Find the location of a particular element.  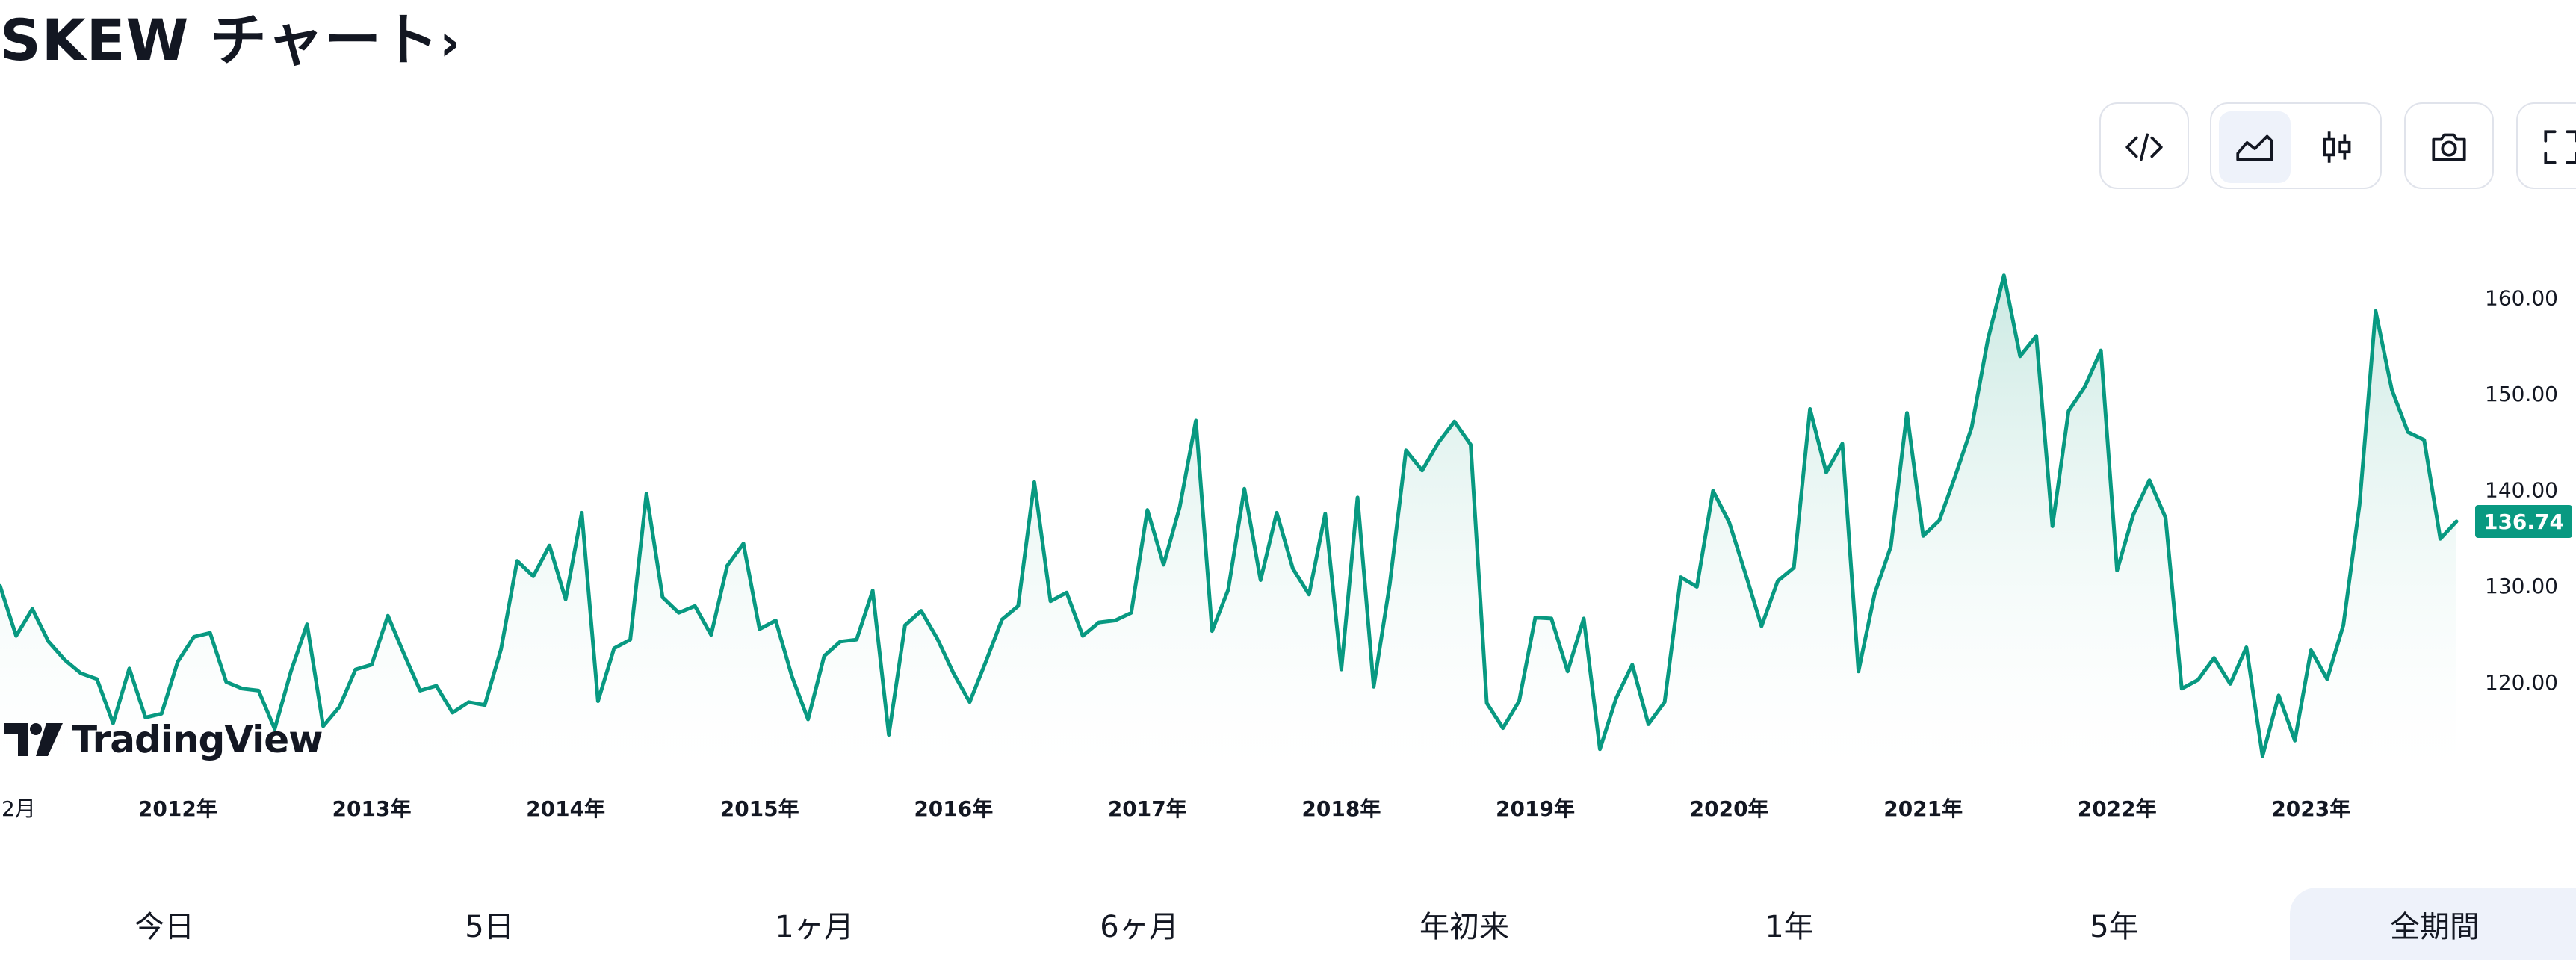

camera-icon is located at coordinates (2449, 147).